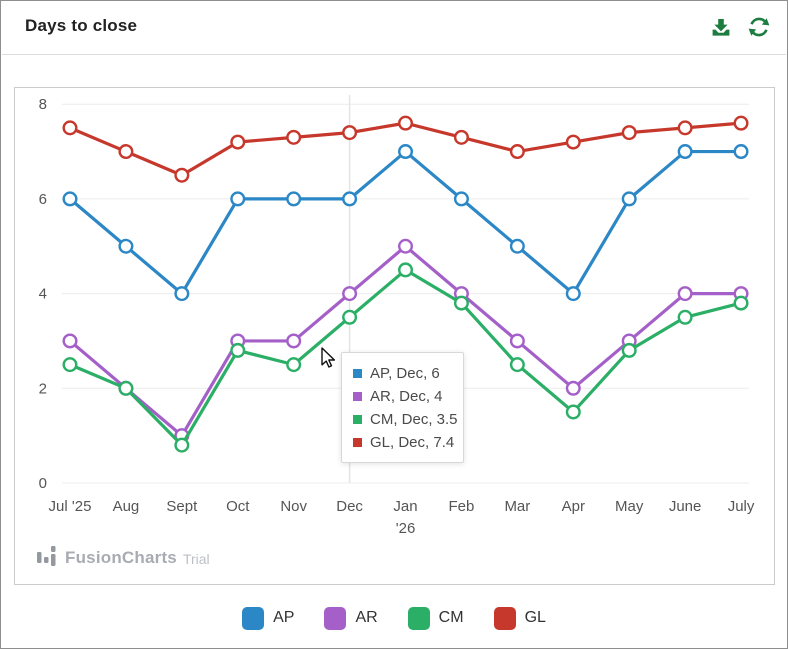  What do you see at coordinates (351, 618) in the screenshot?
I see `legend-item-AR: AR` at bounding box center [351, 618].